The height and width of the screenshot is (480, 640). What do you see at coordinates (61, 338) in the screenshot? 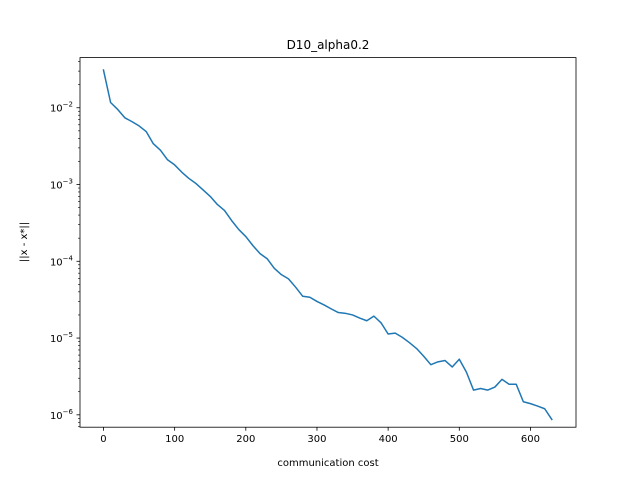
I see `y-tick-label: 10⁻⁵` at bounding box center [61, 338].